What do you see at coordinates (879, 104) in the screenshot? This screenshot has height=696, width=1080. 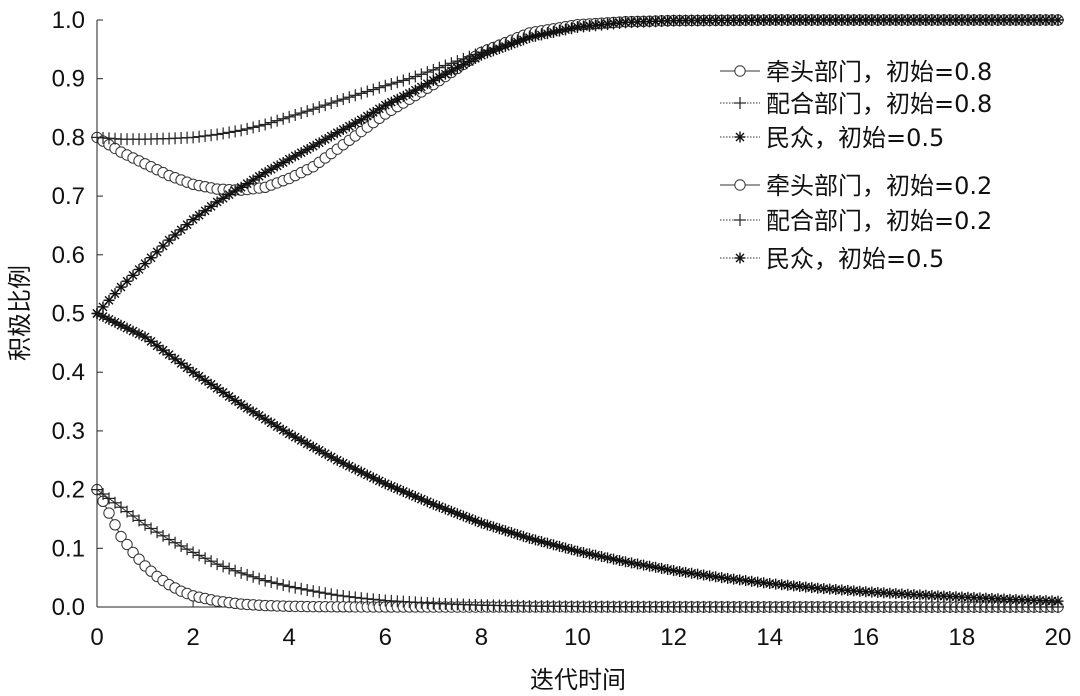 I see `legend-label: 配合部门，初始=0.8` at bounding box center [879, 104].